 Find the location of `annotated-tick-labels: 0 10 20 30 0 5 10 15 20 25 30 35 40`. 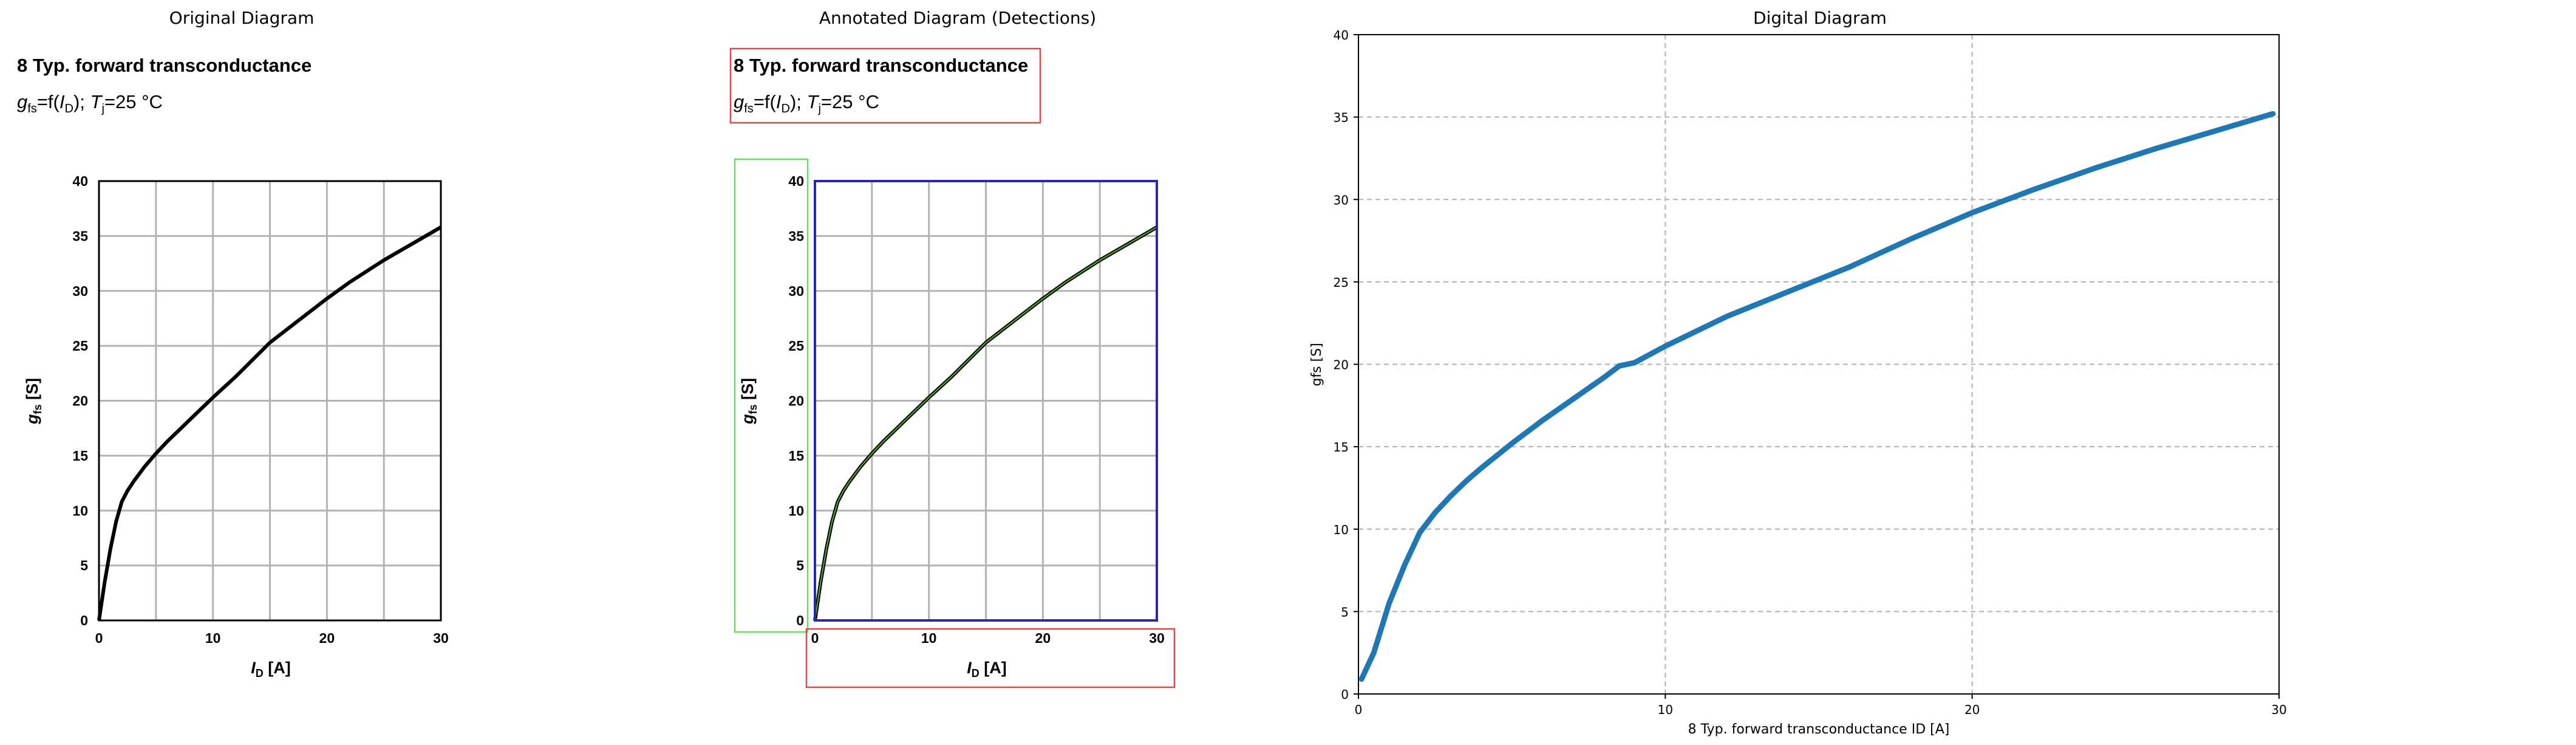

annotated-tick-labels: 0 10 20 30 0 5 10 15 20 25 30 35 40 is located at coordinates (976, 409).